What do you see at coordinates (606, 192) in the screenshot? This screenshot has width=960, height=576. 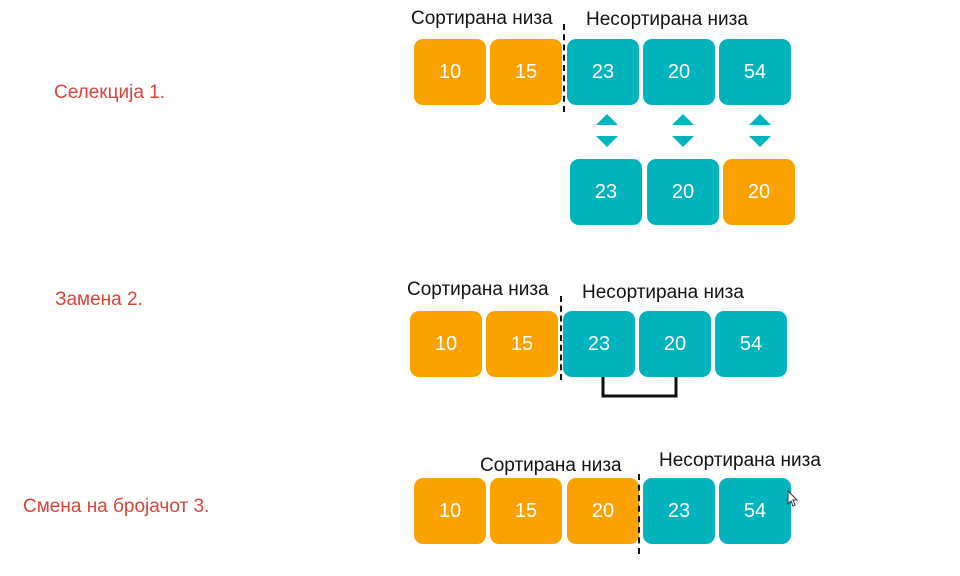 I see `step-1-compare-cell: 23` at bounding box center [606, 192].